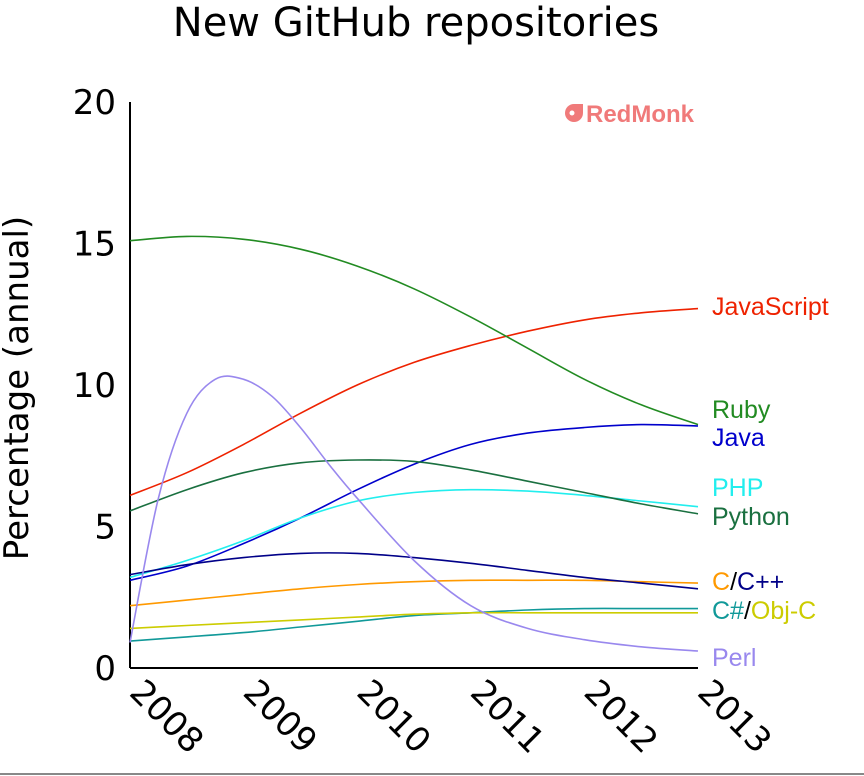 This screenshot has width=864, height=776. I want to click on series-label-part: C, so click(721, 582).